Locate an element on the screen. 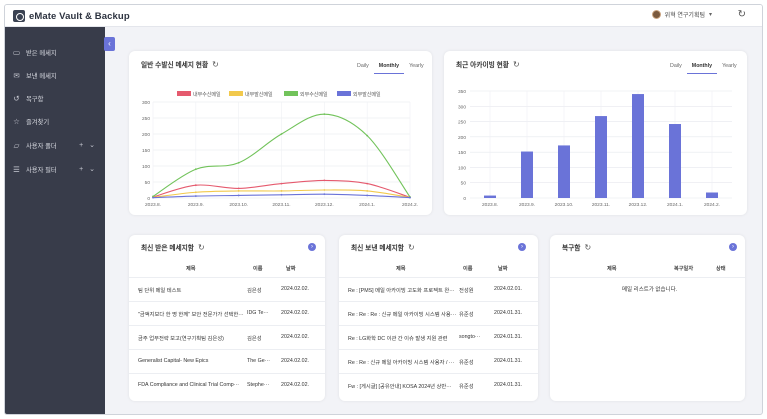 Image resolution: width=767 pixels, height=419 pixels. column-header-subject: 제목 is located at coordinates (612, 269).